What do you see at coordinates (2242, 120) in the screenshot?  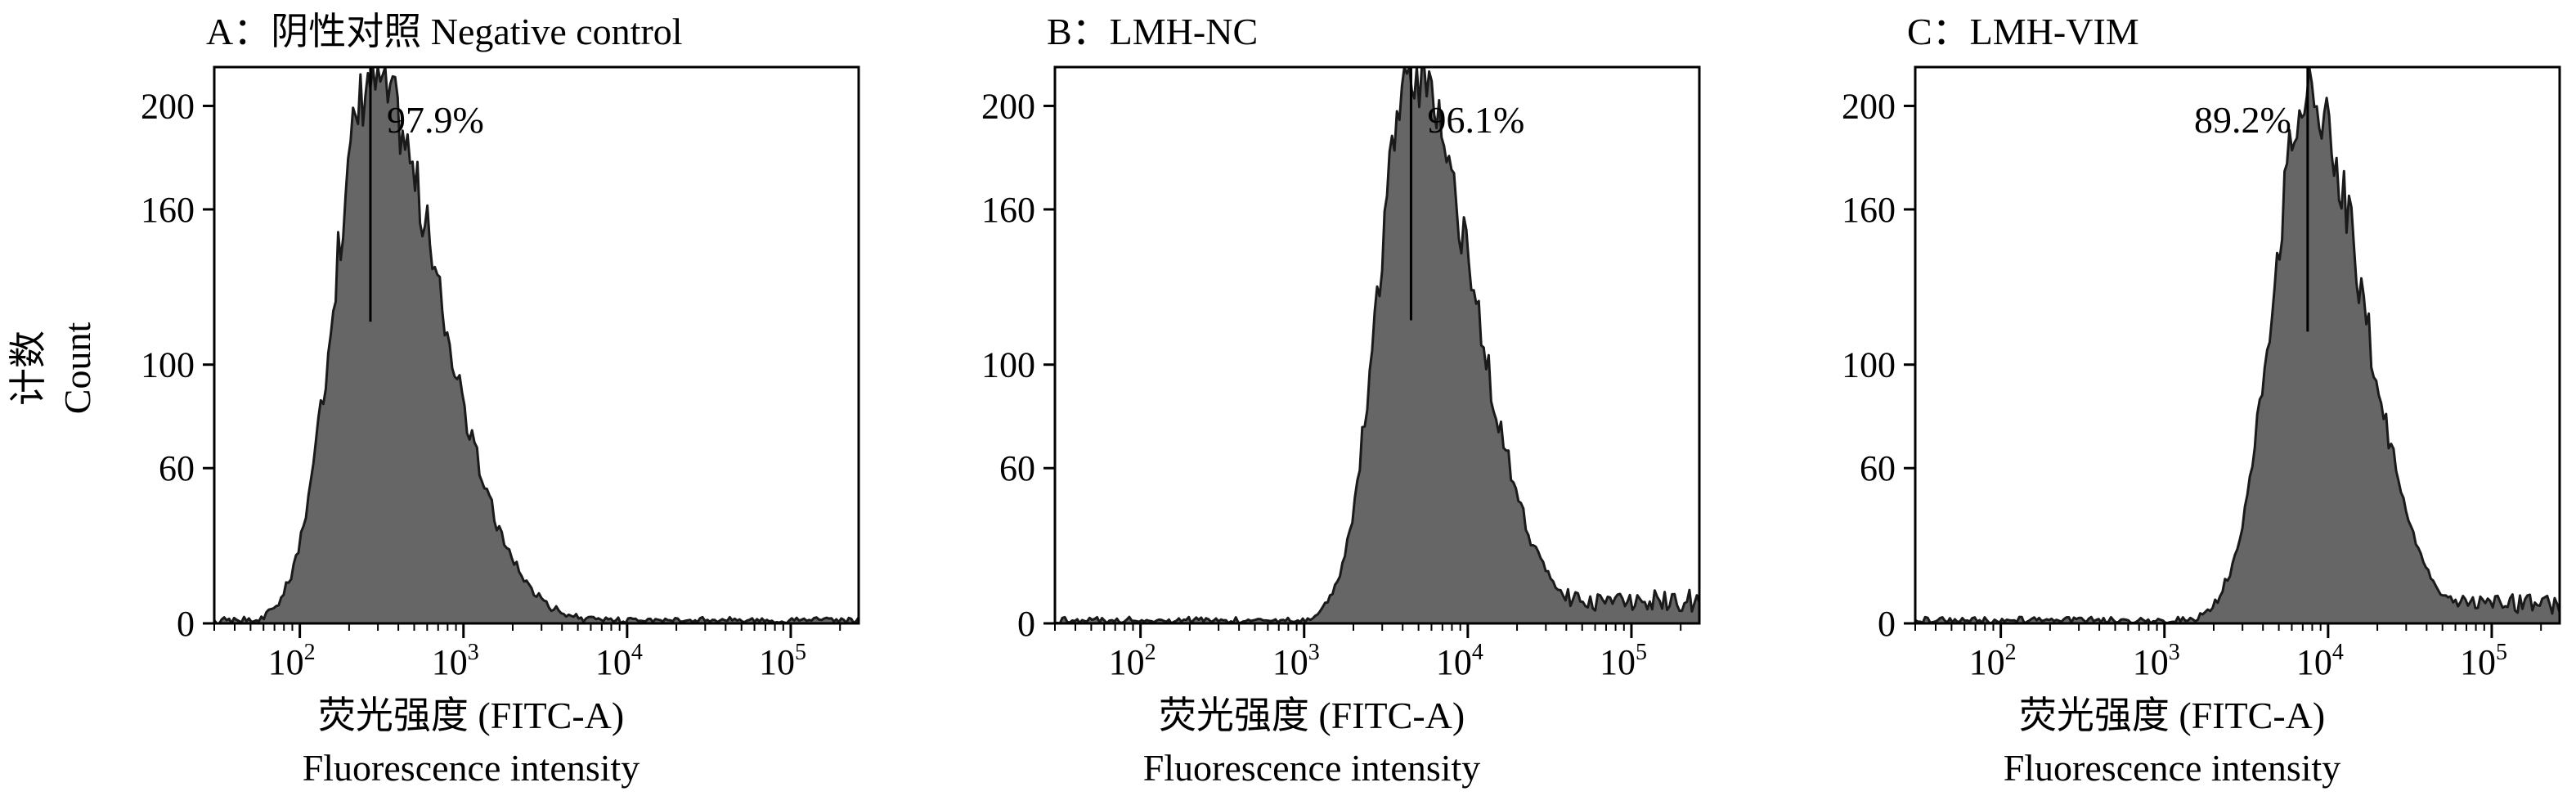 I see `gate-percentage-label: 89.2%` at bounding box center [2242, 120].